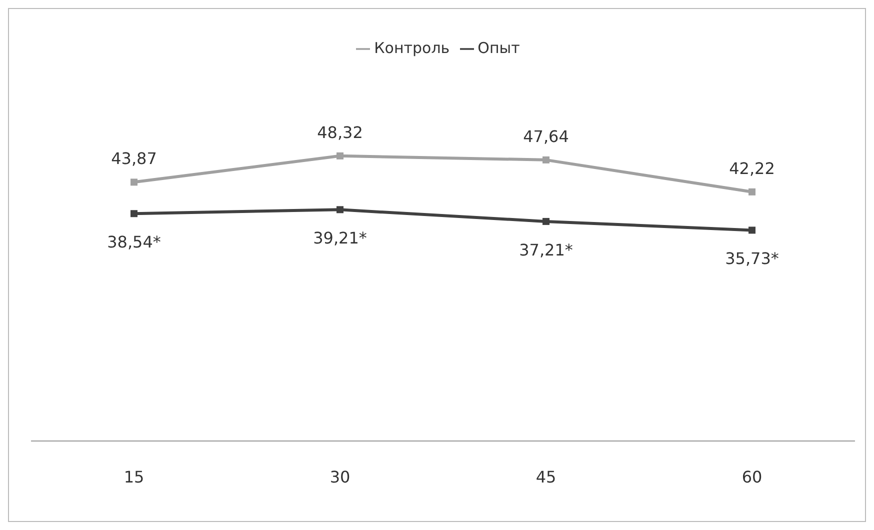 This screenshot has width=874, height=530. Describe the element at coordinates (340, 132) in the screenshot. I see `data-label: 48,32` at that location.